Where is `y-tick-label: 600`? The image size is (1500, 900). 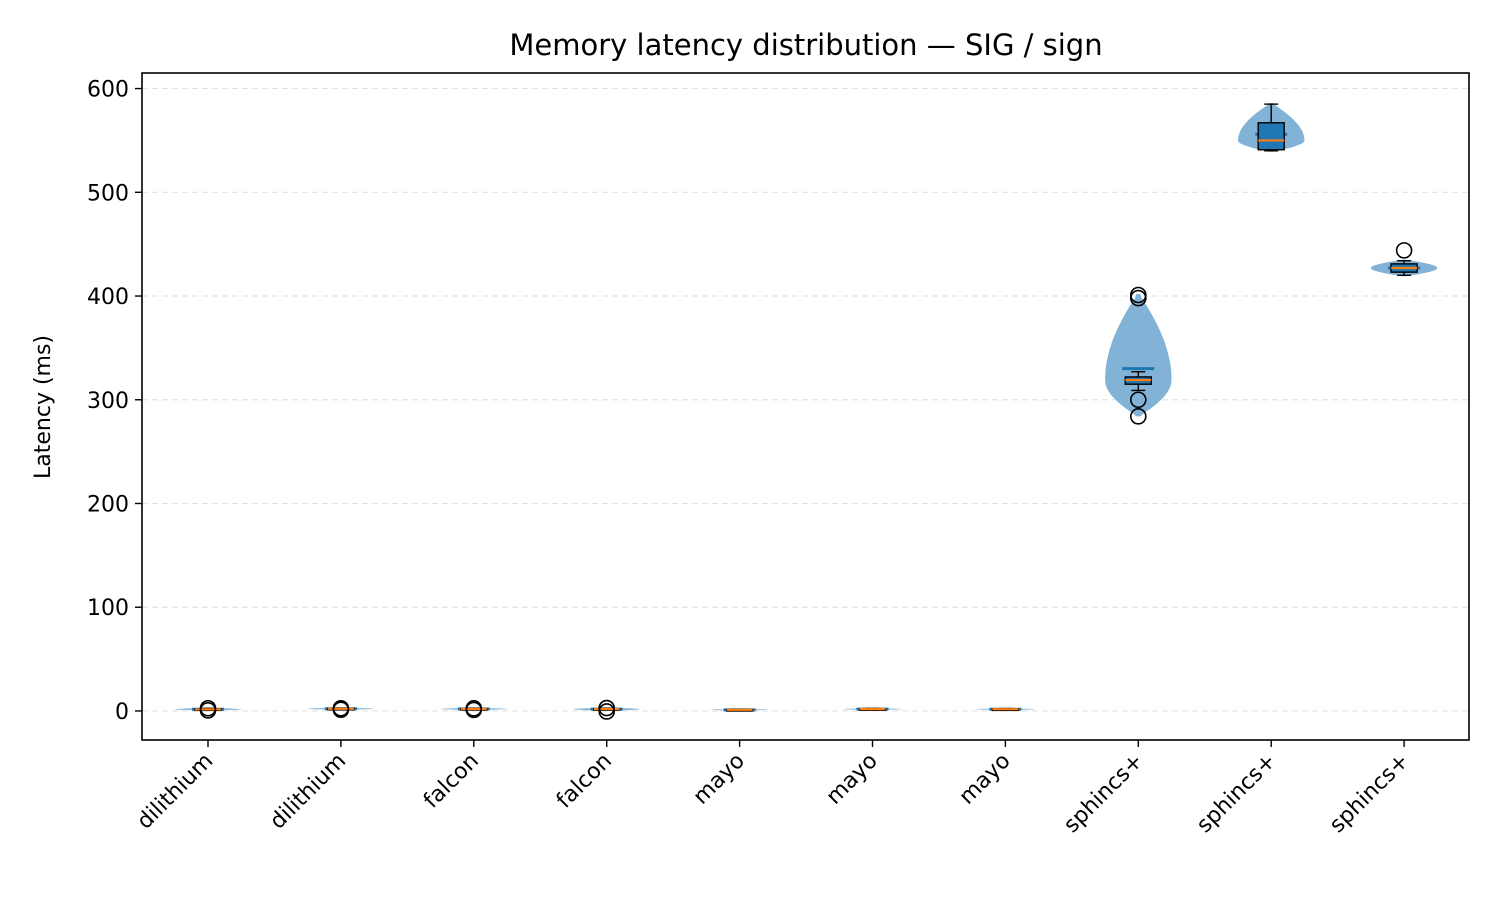 y-tick-label: 600 is located at coordinates (108, 90).